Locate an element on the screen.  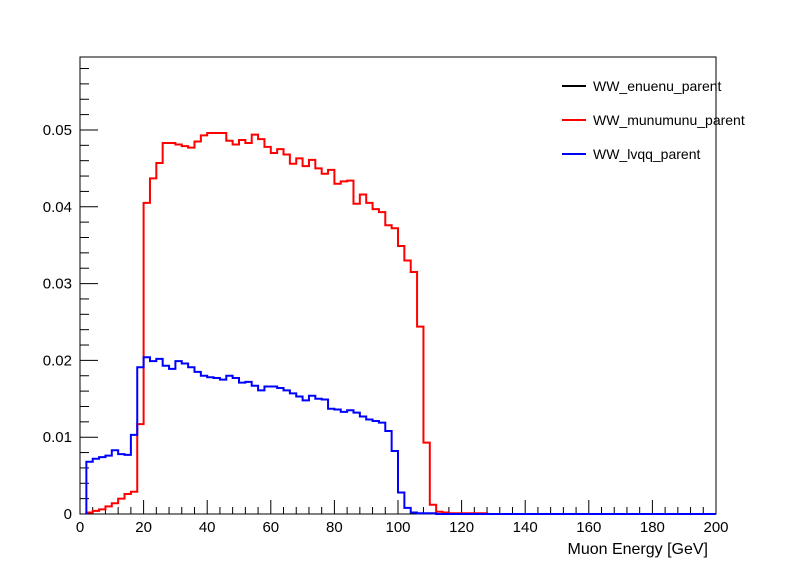
x-tick-label: 40 is located at coordinates (207, 527).